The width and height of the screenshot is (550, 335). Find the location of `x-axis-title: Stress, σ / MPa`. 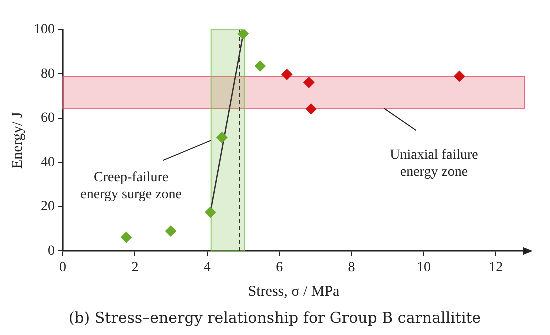

x-axis-title: Stress, σ / MPa is located at coordinates (294, 292).